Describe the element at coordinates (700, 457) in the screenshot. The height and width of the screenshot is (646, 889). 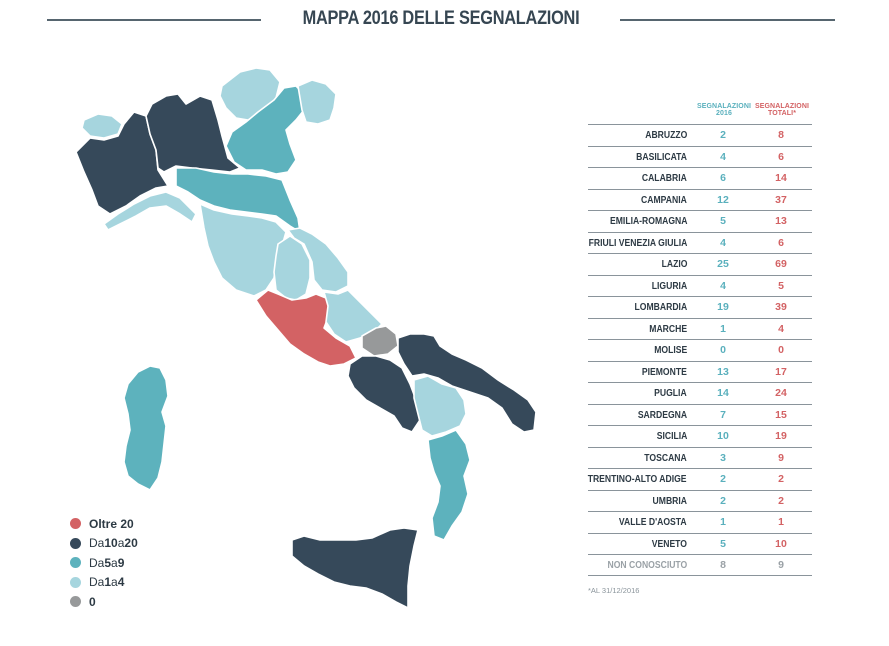
I see `table-row: TOSCANA 3 9` at that location.